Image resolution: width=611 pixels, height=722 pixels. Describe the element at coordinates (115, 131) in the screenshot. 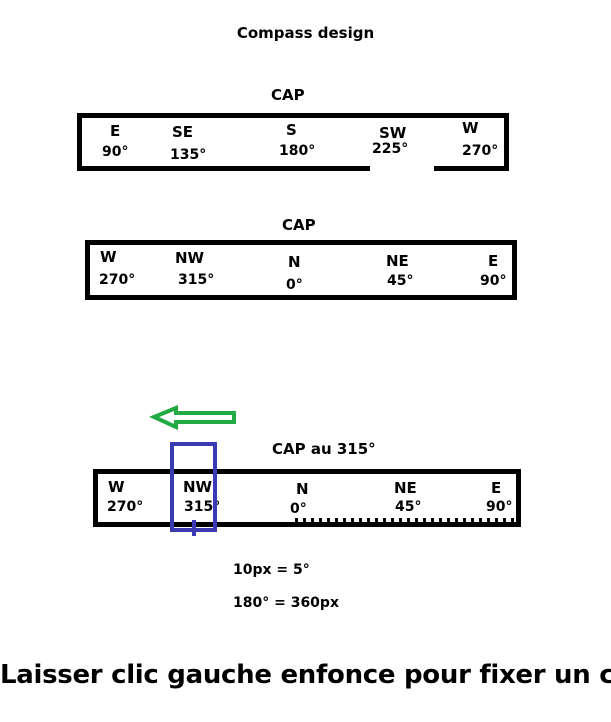

I see `ruler-1-dir-e: E` at that location.